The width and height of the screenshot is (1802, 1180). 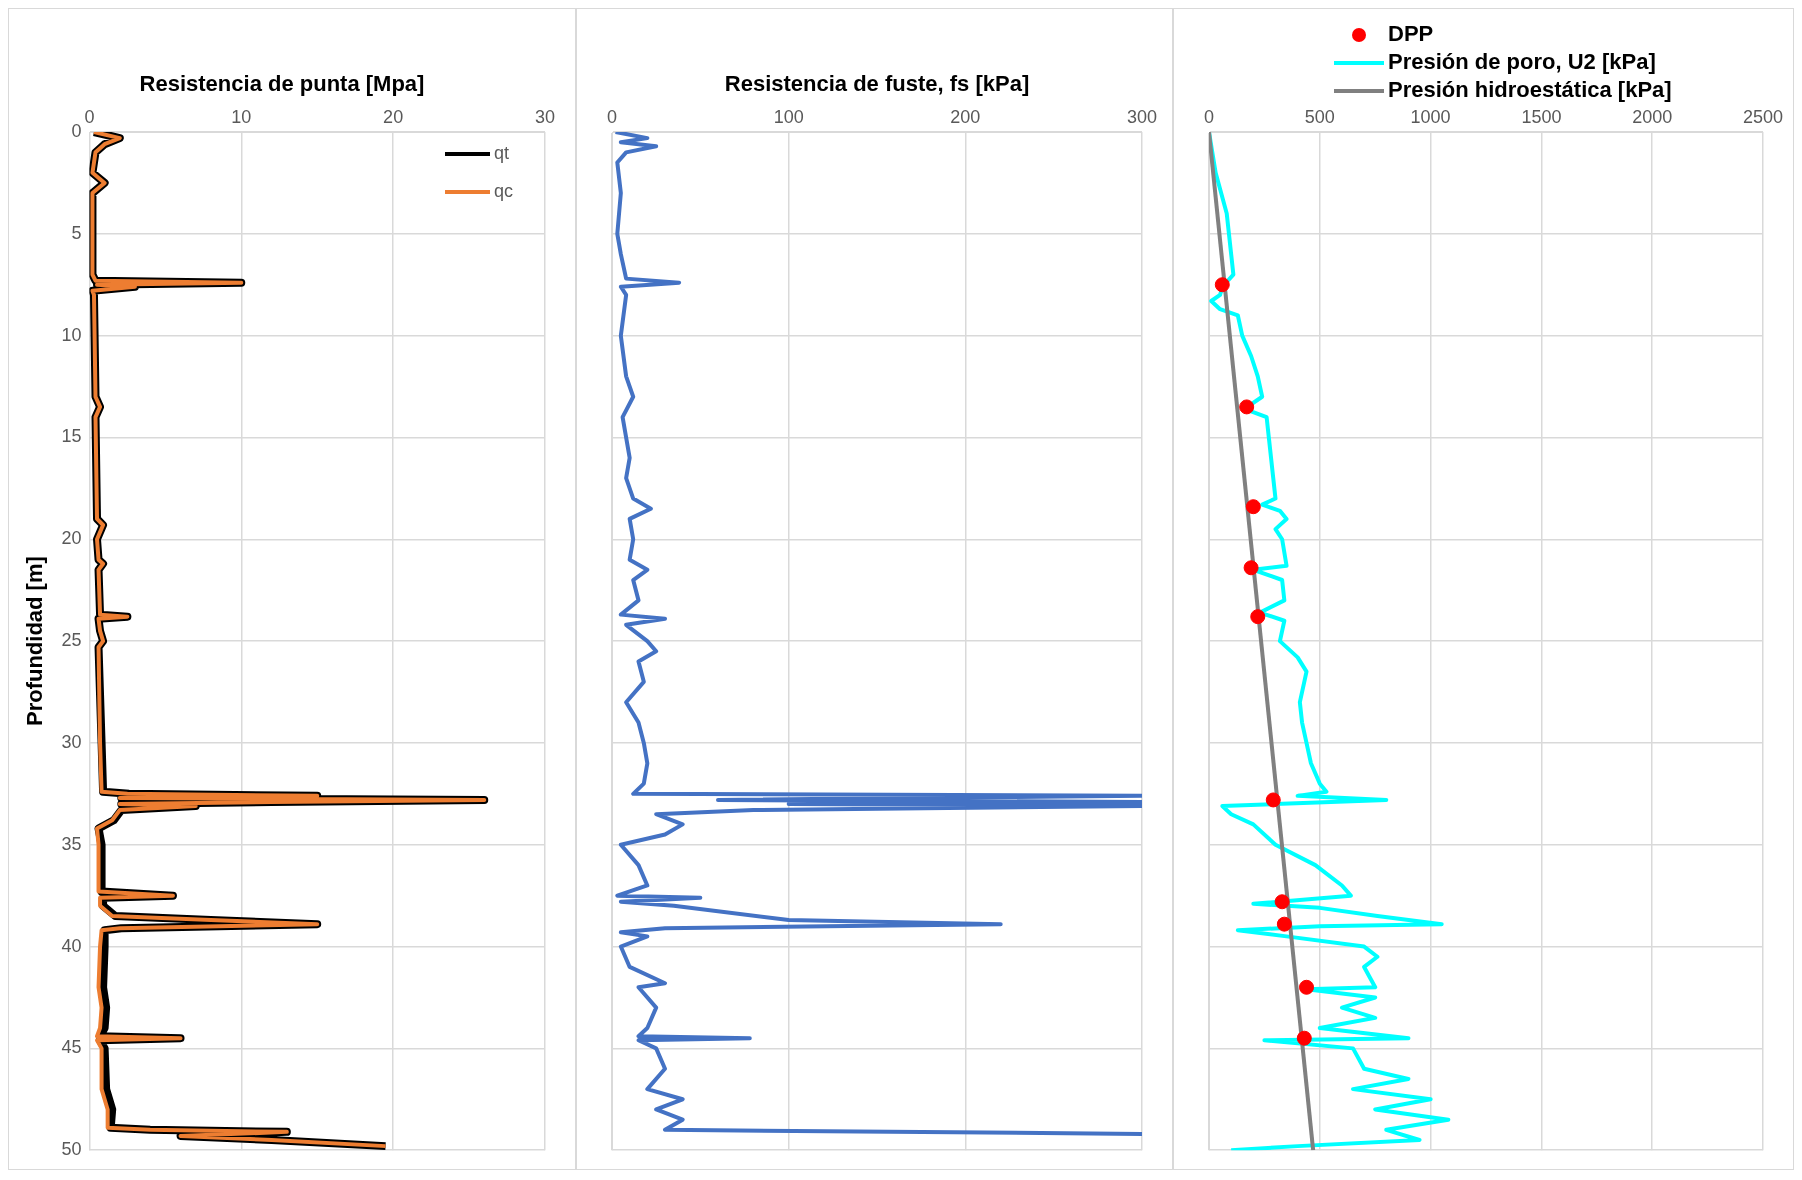 I want to click on x-tick-label: 10, so click(x=241, y=117).